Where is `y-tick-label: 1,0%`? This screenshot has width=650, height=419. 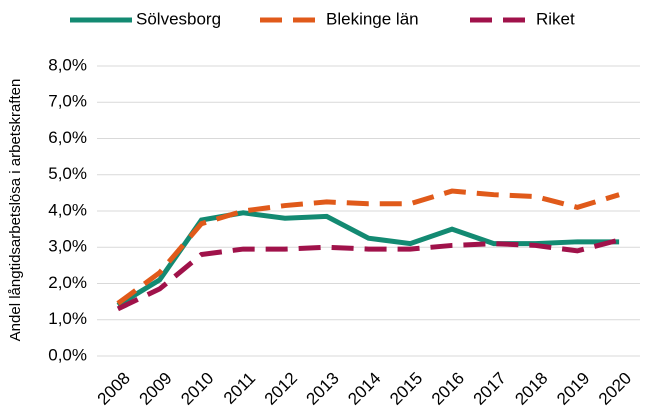 y-tick-label: 1,0% is located at coordinates (67, 318).